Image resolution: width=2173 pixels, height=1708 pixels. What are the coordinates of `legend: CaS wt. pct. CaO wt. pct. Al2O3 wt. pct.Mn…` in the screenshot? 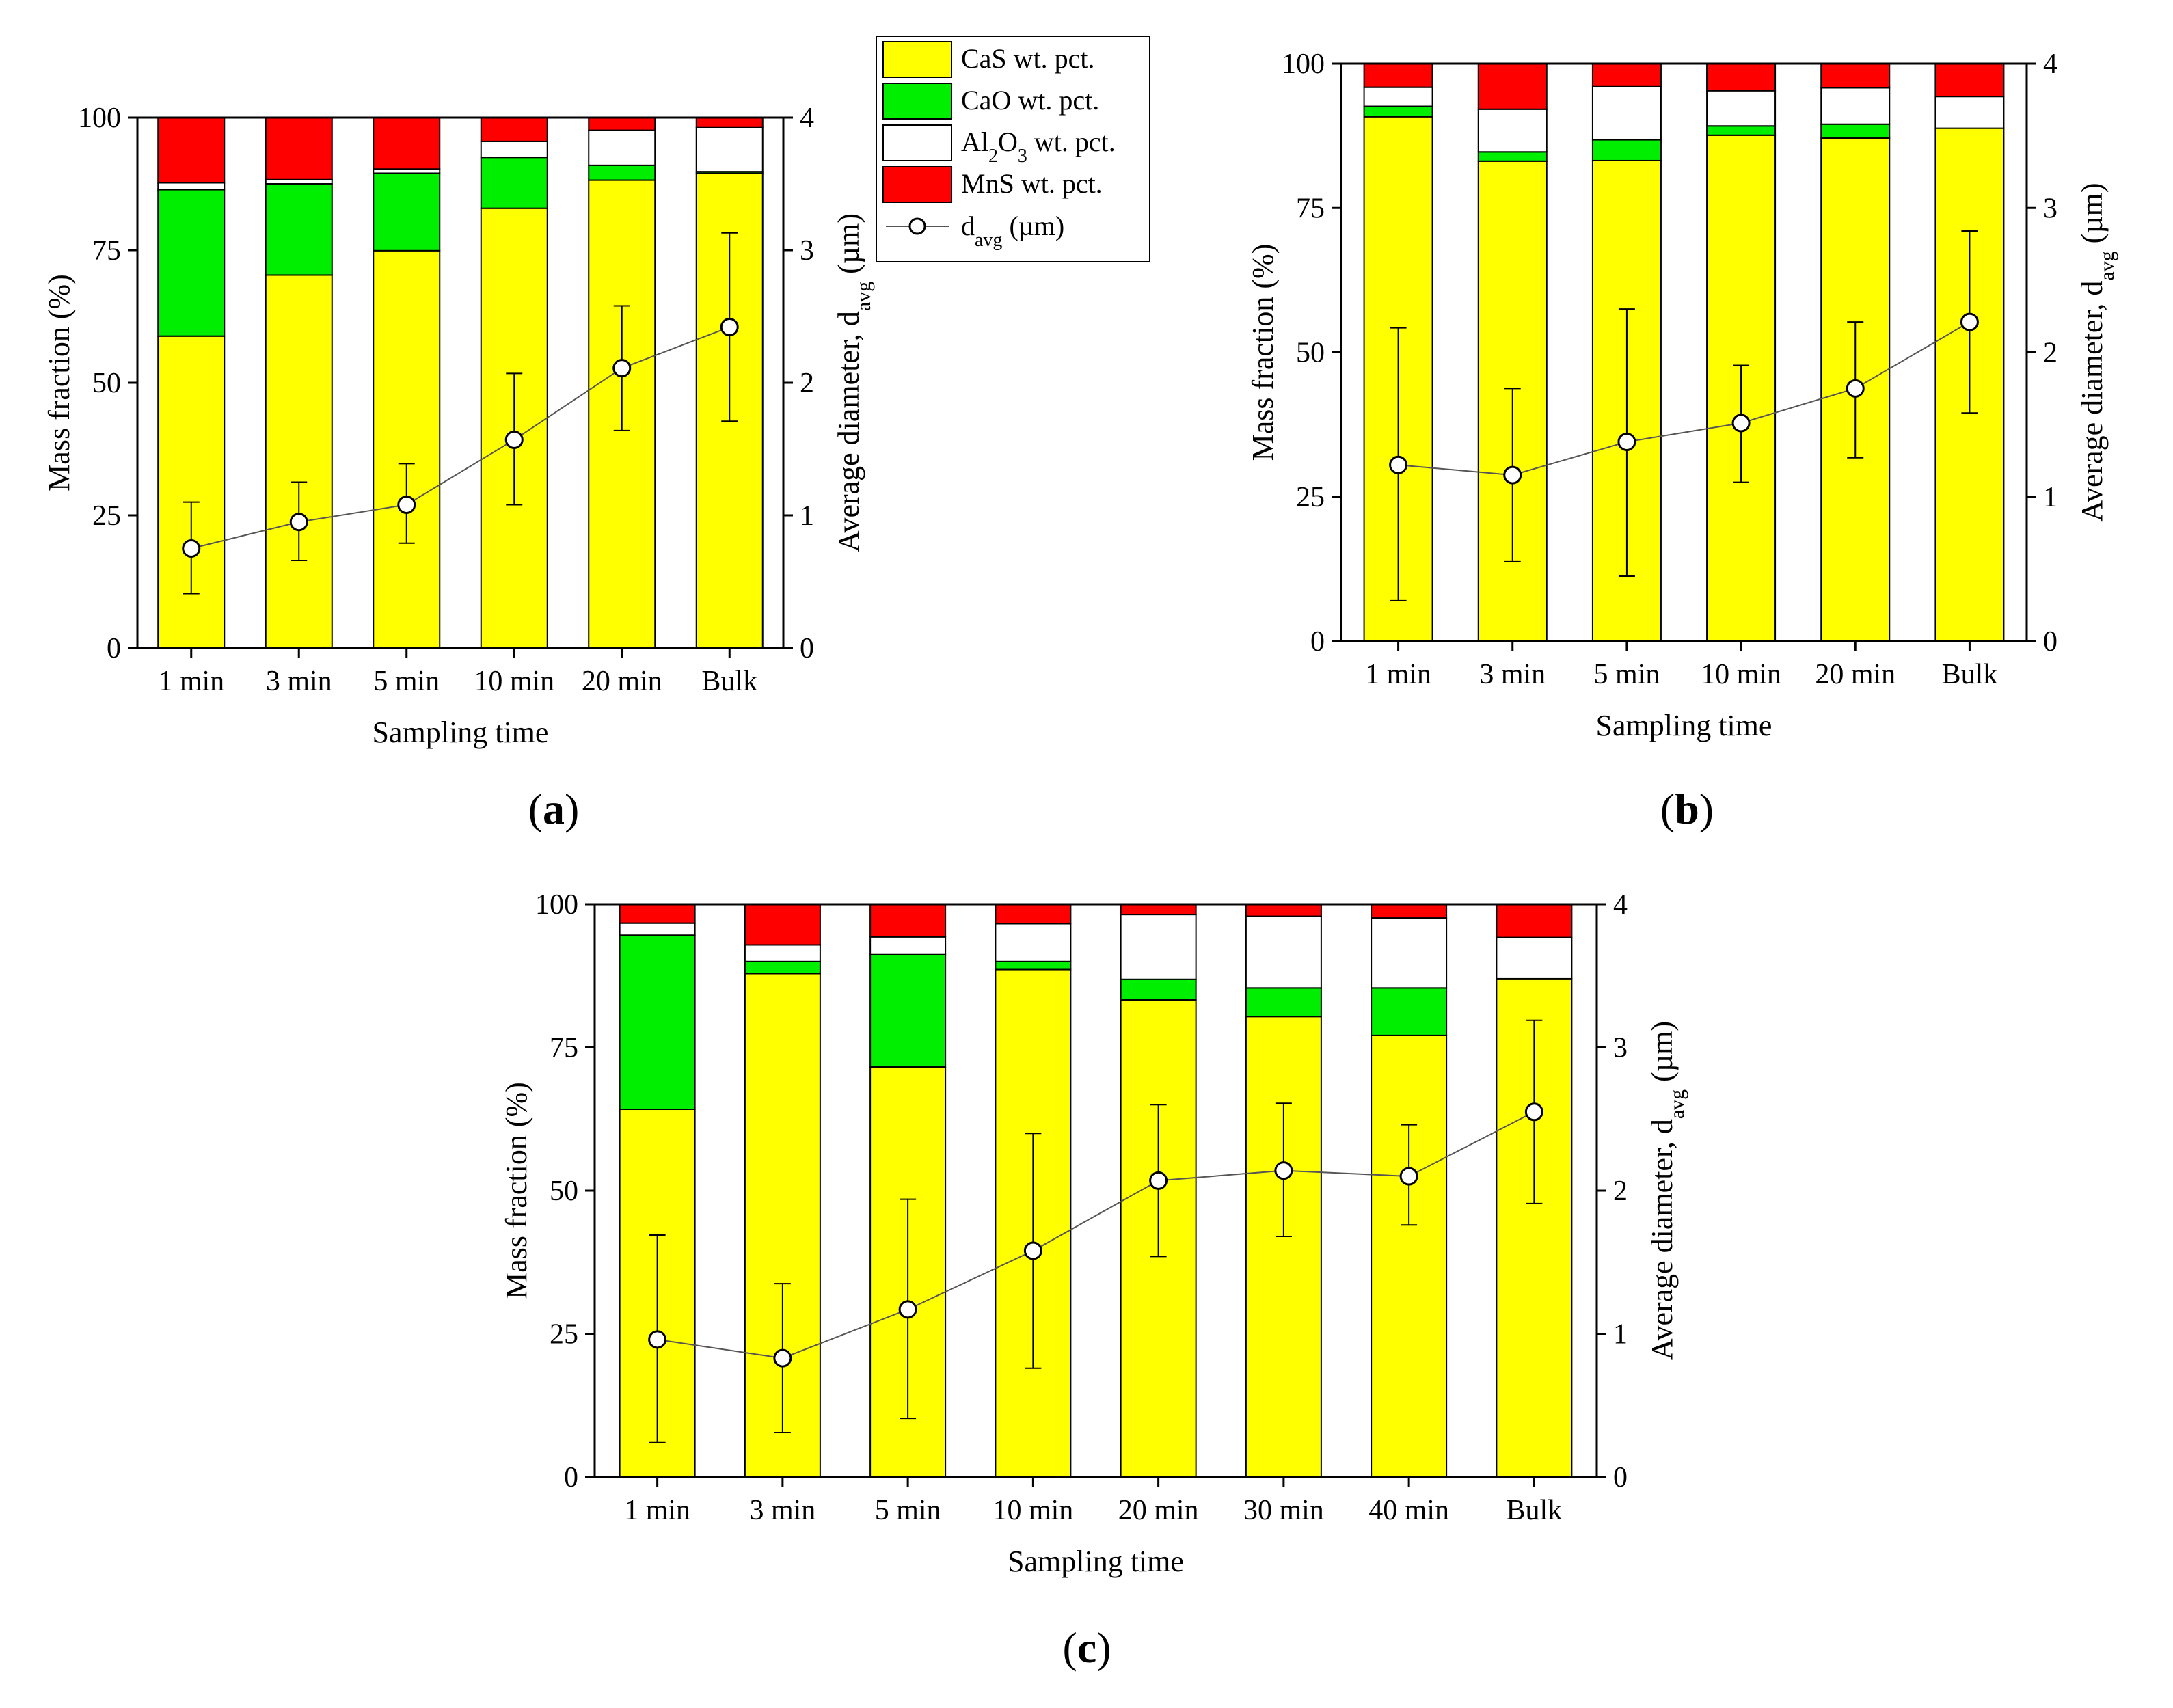 It's located at (1013, 149).